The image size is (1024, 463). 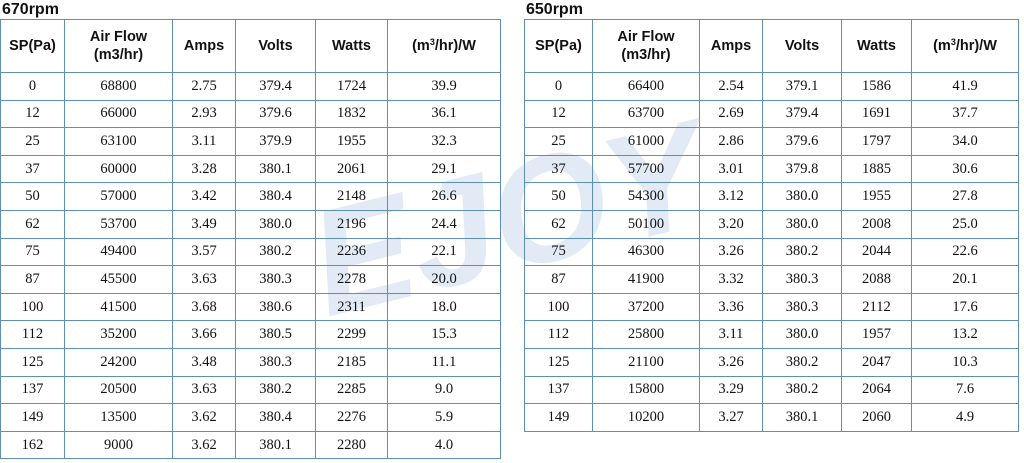 What do you see at coordinates (731, 307) in the screenshot?
I see `cell-amps: 3.36` at bounding box center [731, 307].